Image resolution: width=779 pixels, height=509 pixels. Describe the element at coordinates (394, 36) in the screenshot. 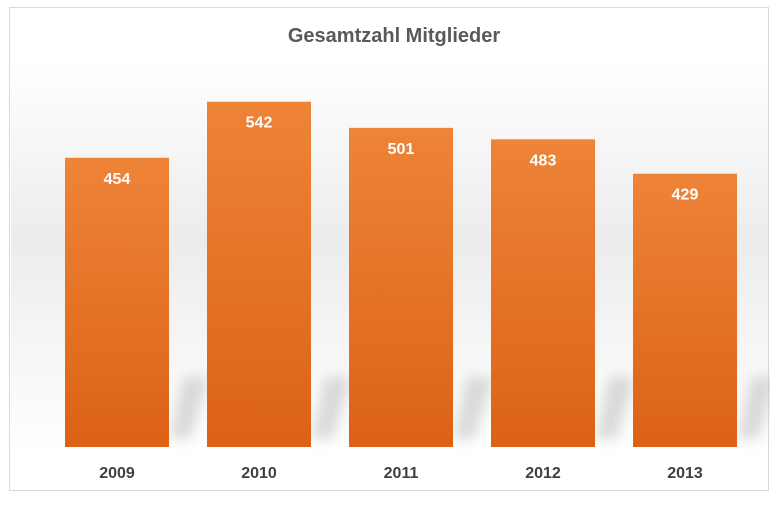

I see `chart-title: Gesamtzahl Mitglieder` at that location.